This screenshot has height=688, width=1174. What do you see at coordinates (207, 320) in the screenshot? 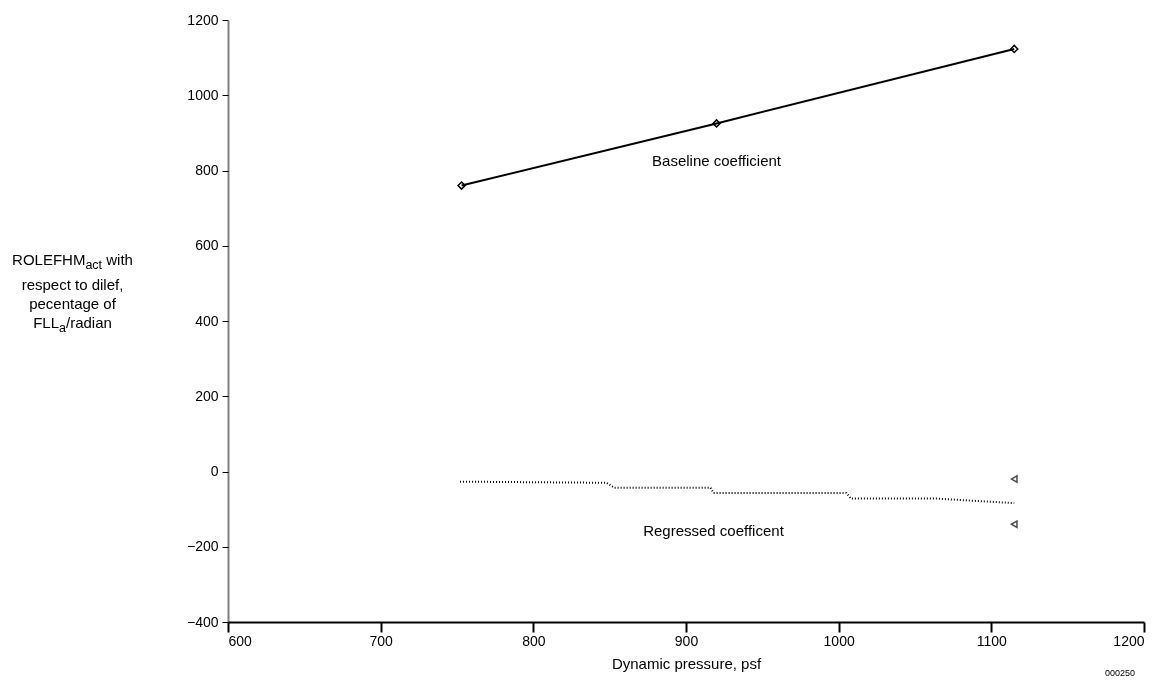
I see `y-tick-label: 400` at bounding box center [207, 320].